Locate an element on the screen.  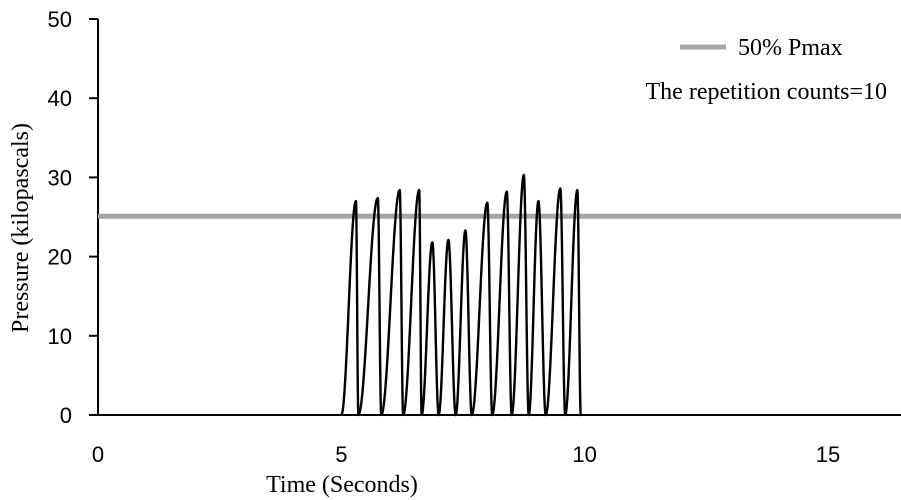
x-axis-title: Time (Seconds) is located at coordinates (342, 485).